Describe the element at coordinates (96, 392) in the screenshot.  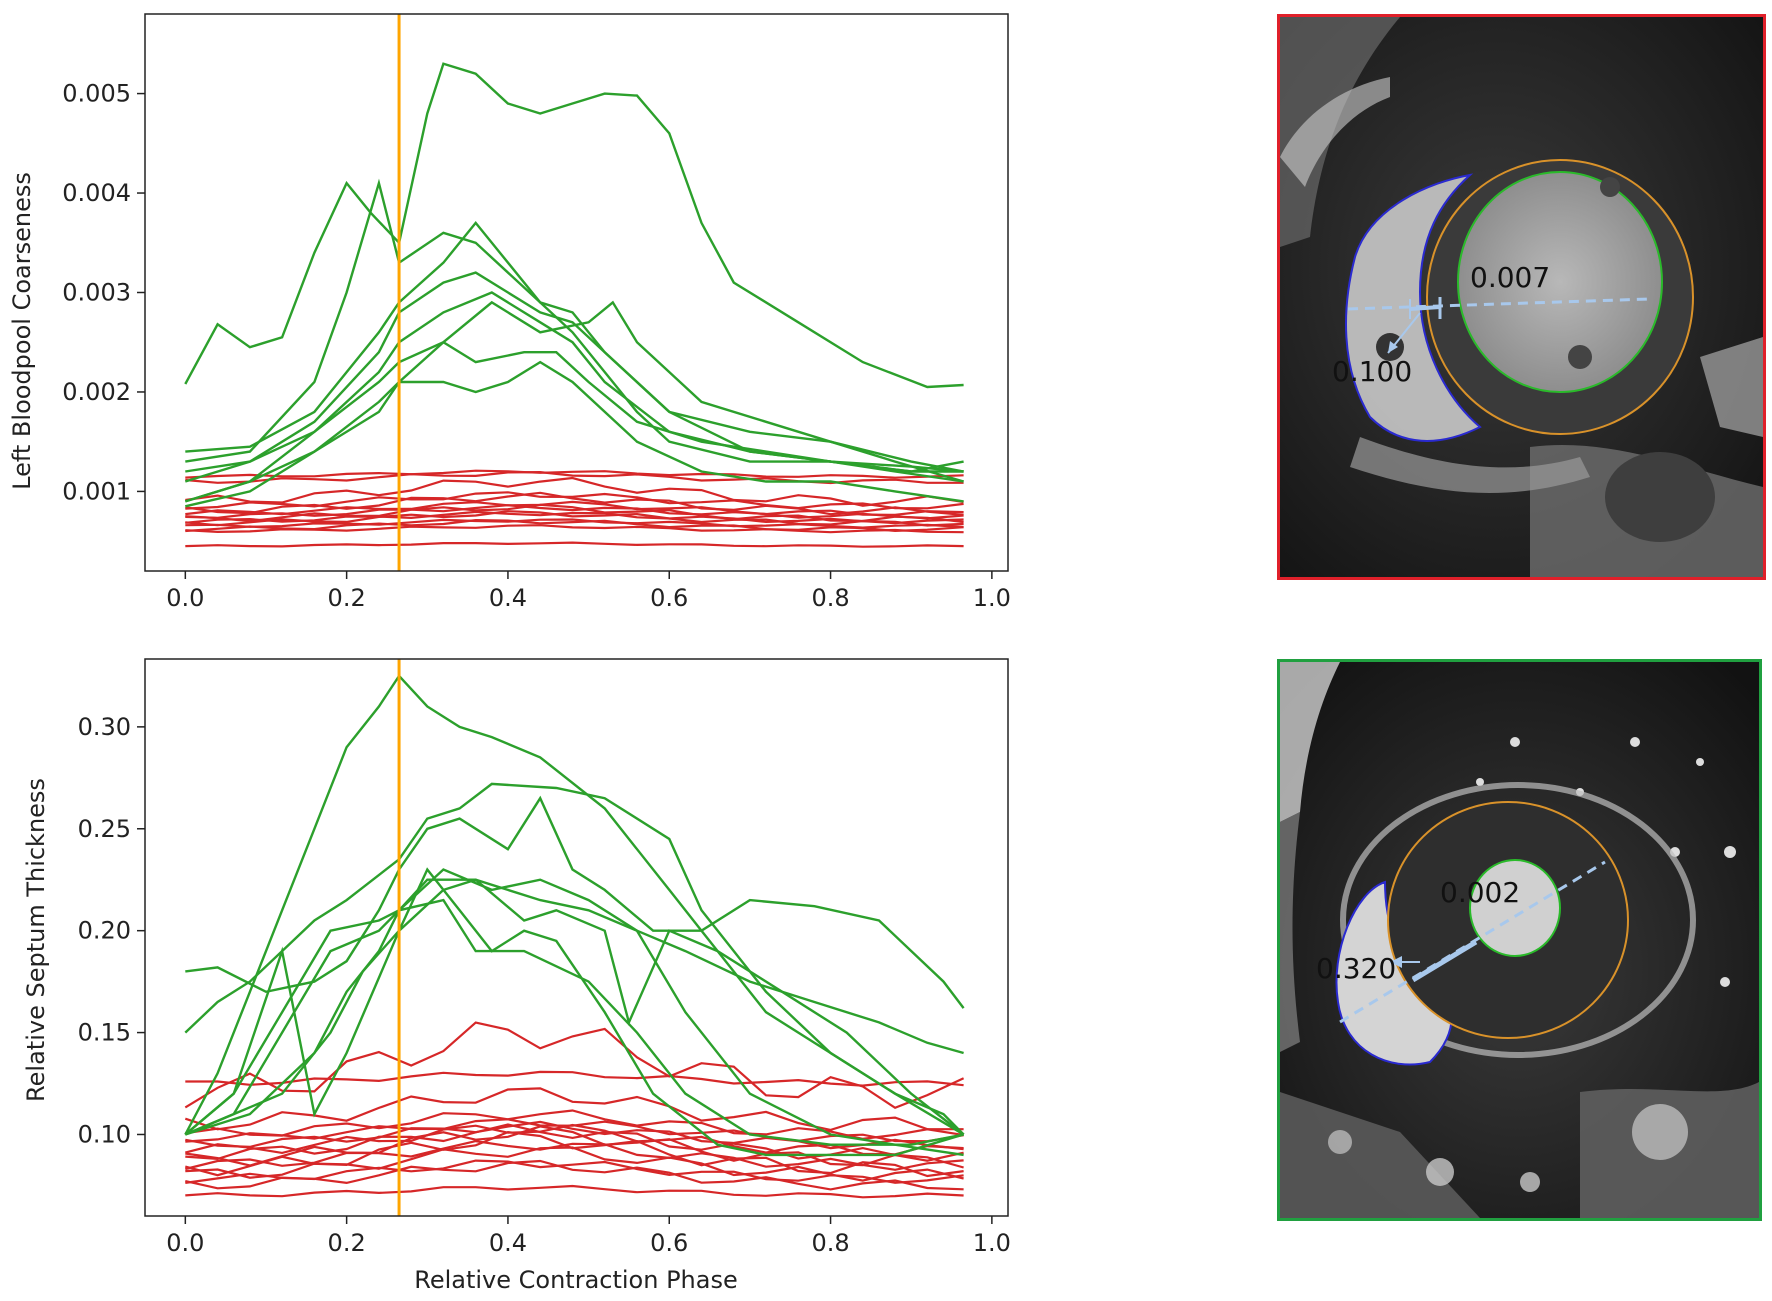
I see `chart-coarseness-ytick-label-1: 0.002` at that location.